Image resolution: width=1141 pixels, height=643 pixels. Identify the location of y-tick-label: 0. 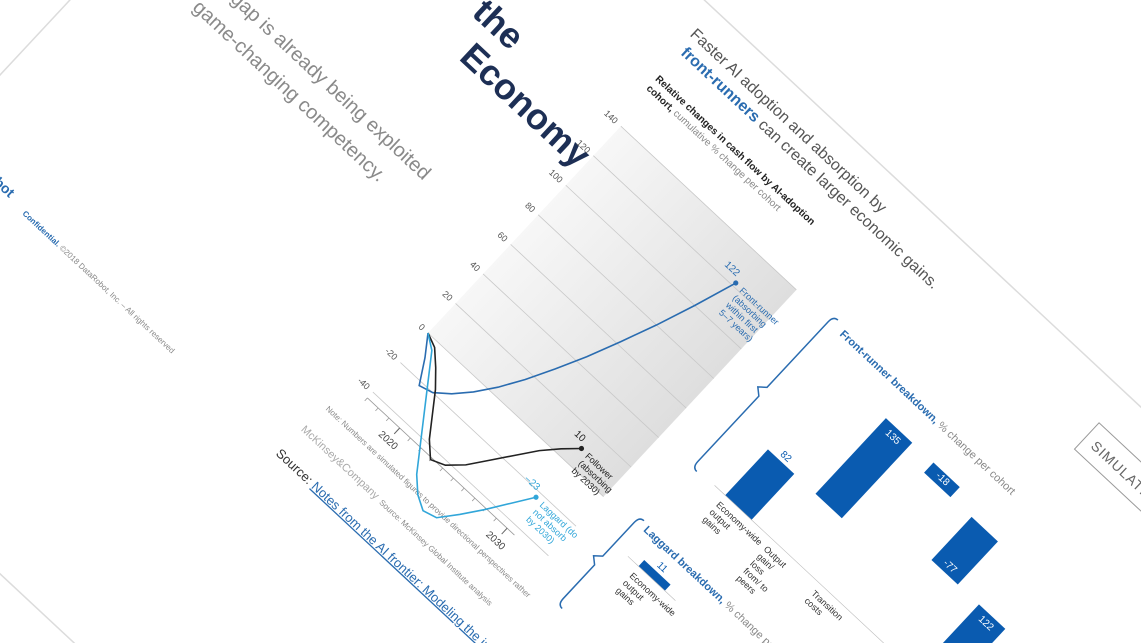
(422, 327).